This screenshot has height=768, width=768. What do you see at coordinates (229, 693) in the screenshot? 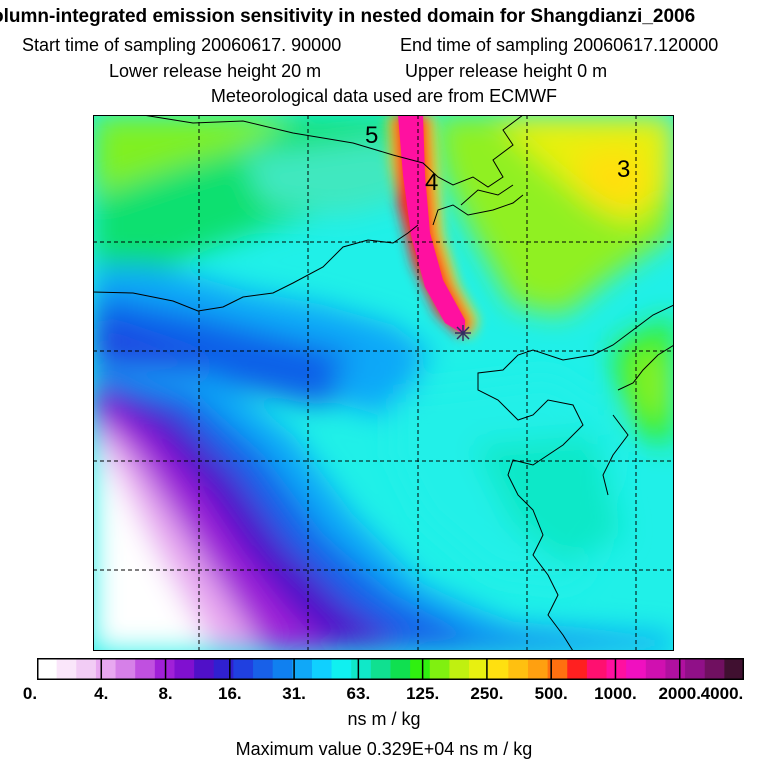
I see `color-scale-tick-label: 16.` at bounding box center [229, 693].